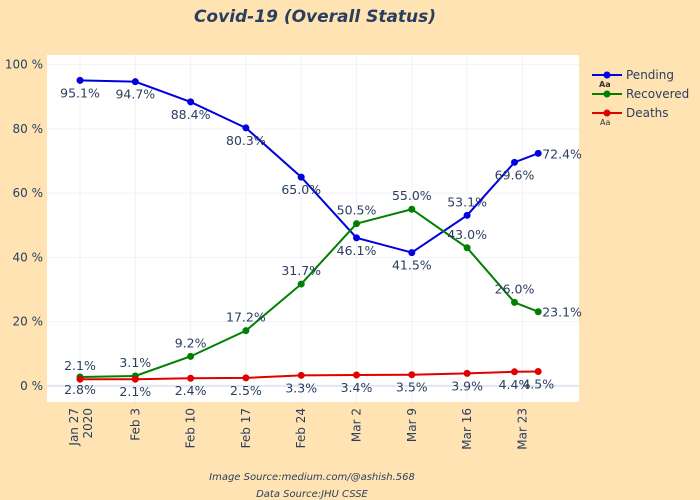 Image resolution: width=700 pixels, height=500 pixels. I want to click on x-tick-label: Mar 9, so click(412, 425).